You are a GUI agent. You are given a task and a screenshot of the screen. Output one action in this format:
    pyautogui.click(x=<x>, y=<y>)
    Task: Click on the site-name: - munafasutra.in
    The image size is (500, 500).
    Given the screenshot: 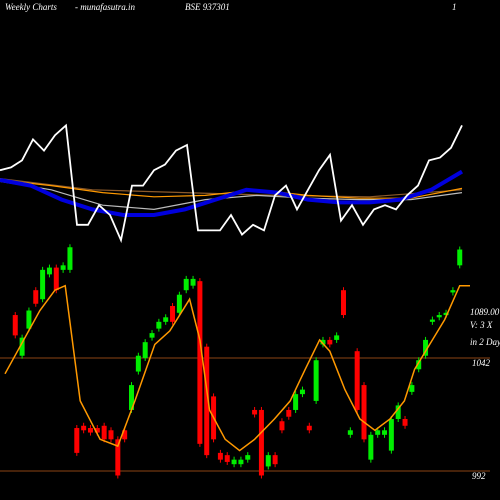 What is the action you would take?
    pyautogui.click(x=105, y=7)
    